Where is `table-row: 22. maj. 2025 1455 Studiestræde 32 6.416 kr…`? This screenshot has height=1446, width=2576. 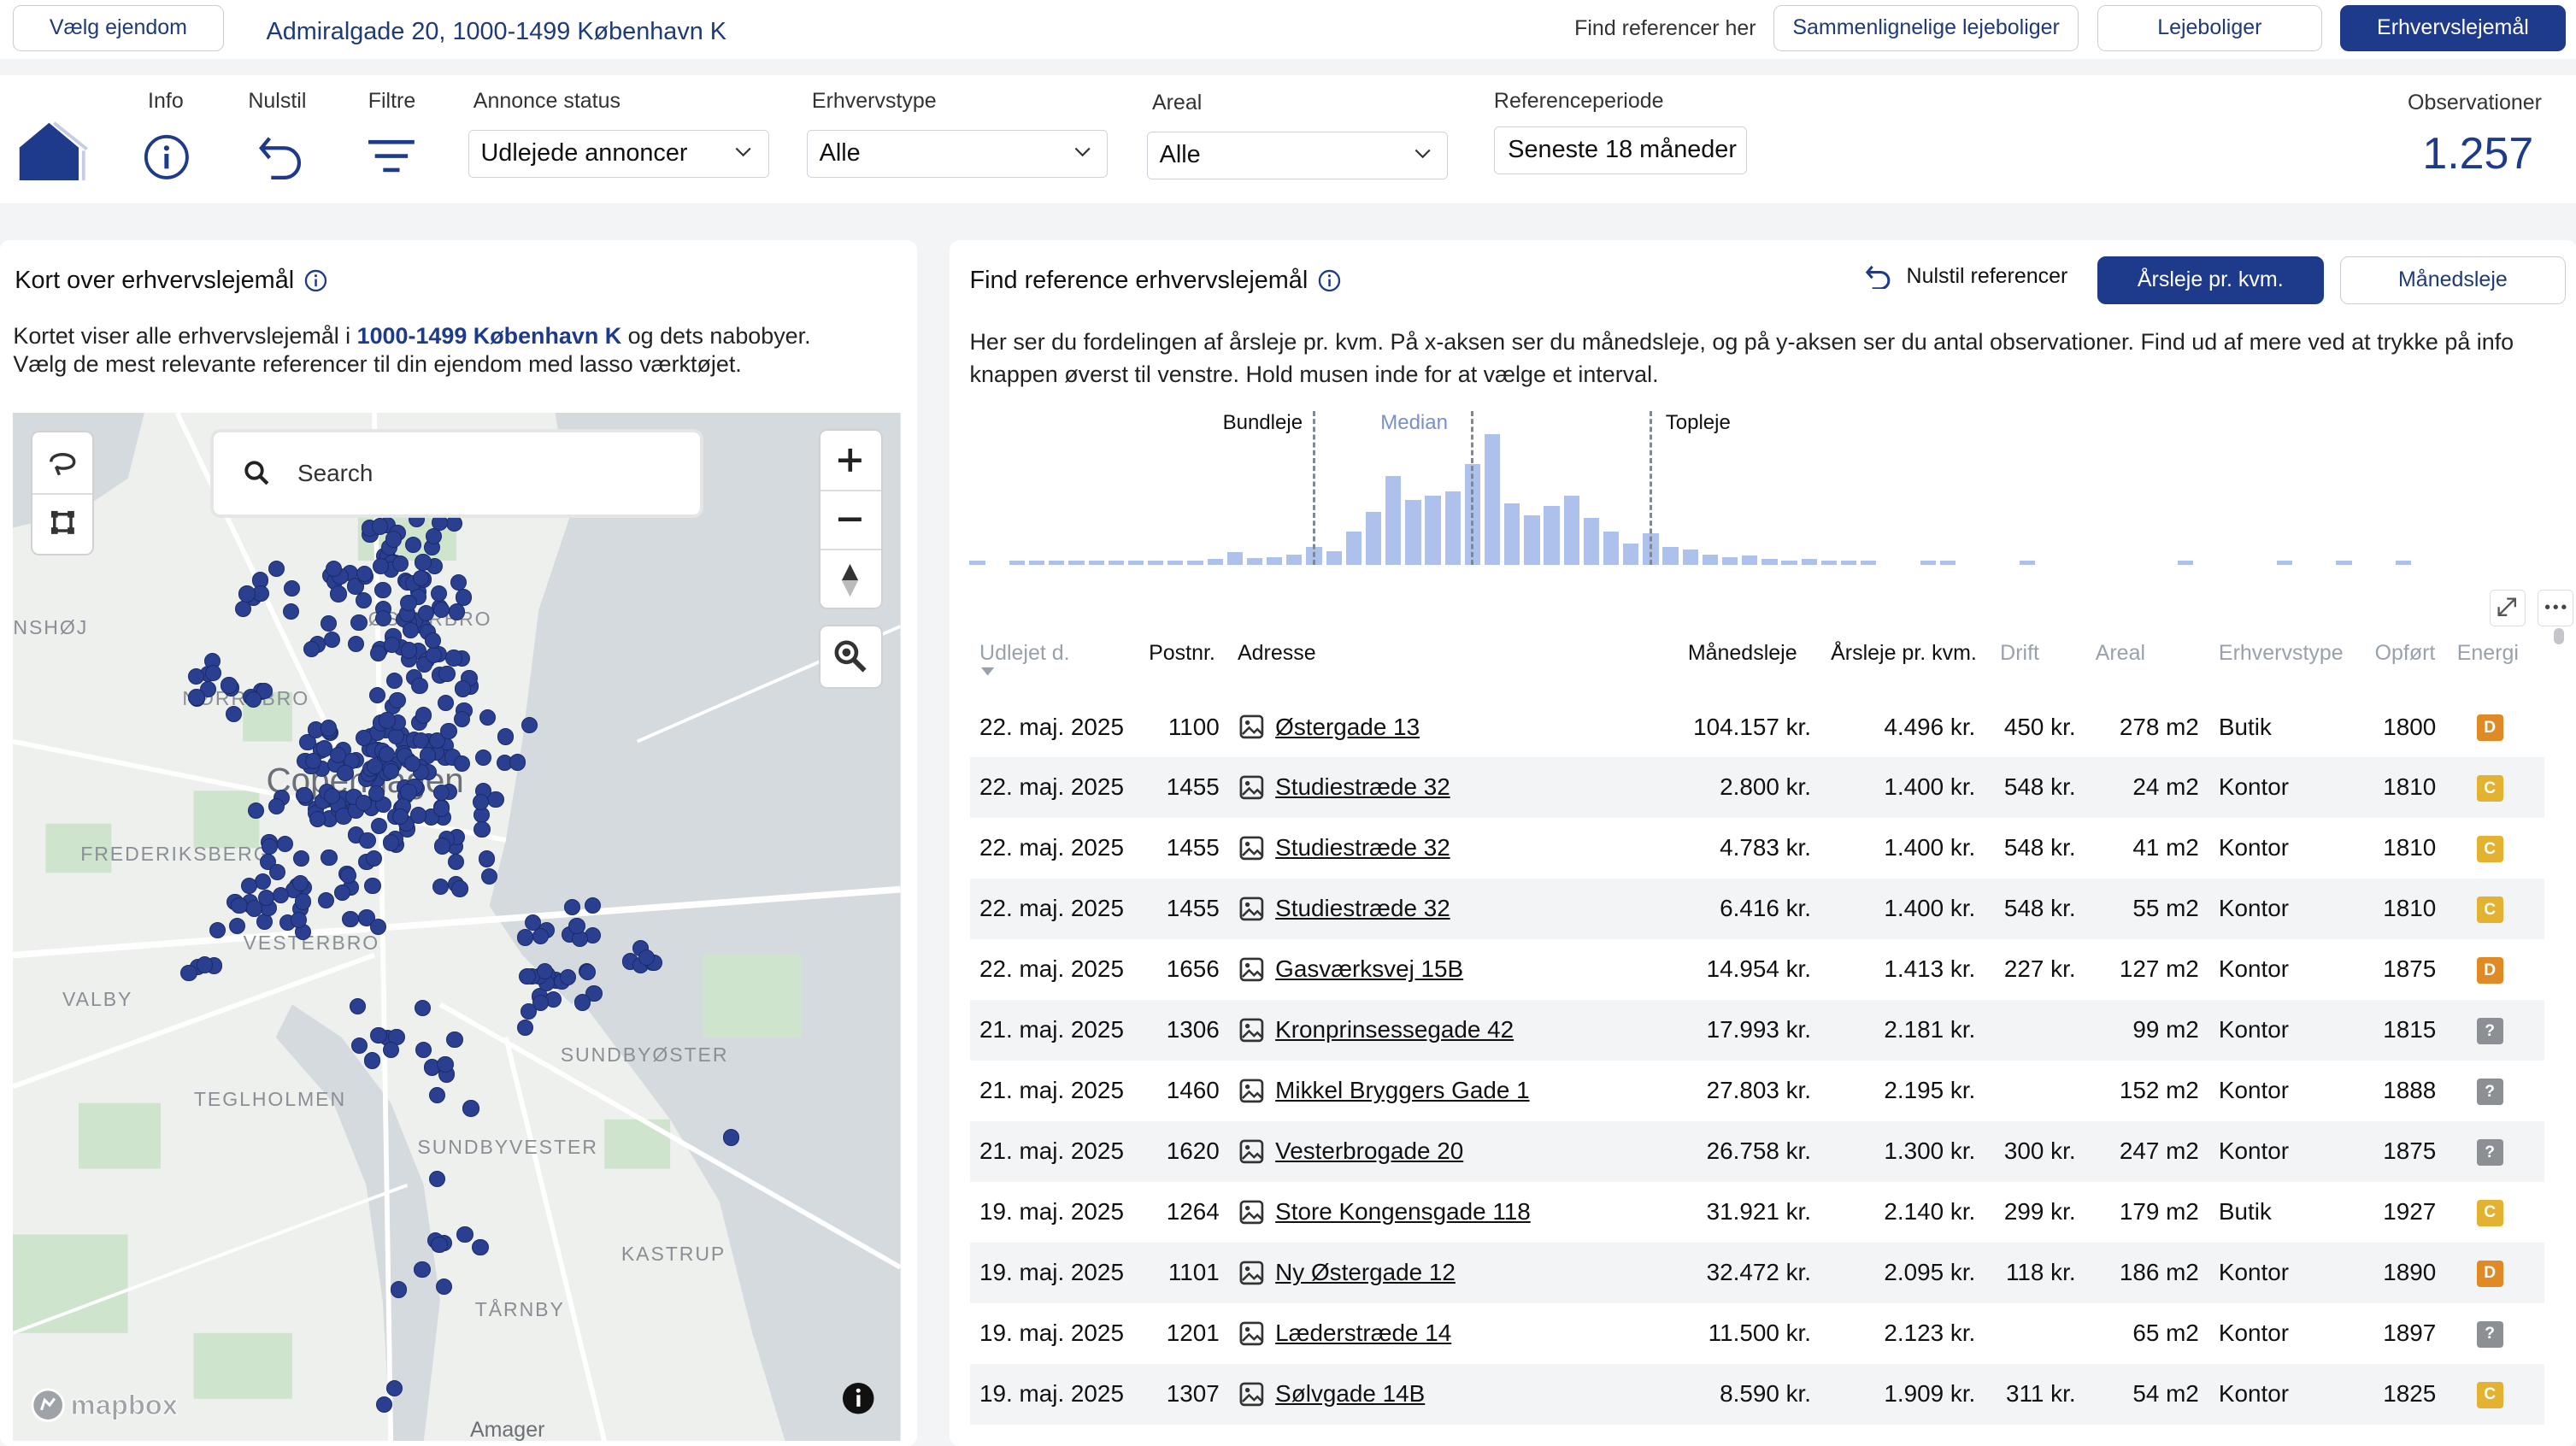 table-row: 22. maj. 2025 1455 Studiestræde 32 6.416 kr… is located at coordinates (1756, 910).